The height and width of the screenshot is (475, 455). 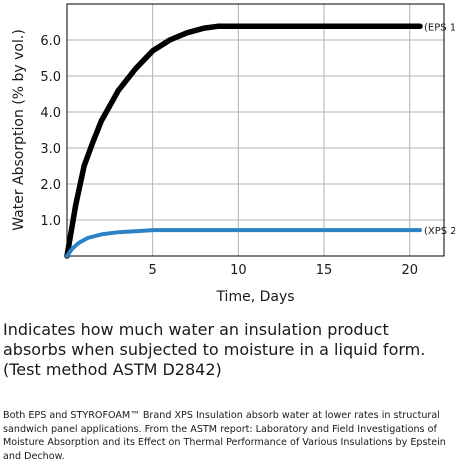 What do you see at coordinates (409, 270) in the screenshot?
I see `x-tick-label: 20` at bounding box center [409, 270].